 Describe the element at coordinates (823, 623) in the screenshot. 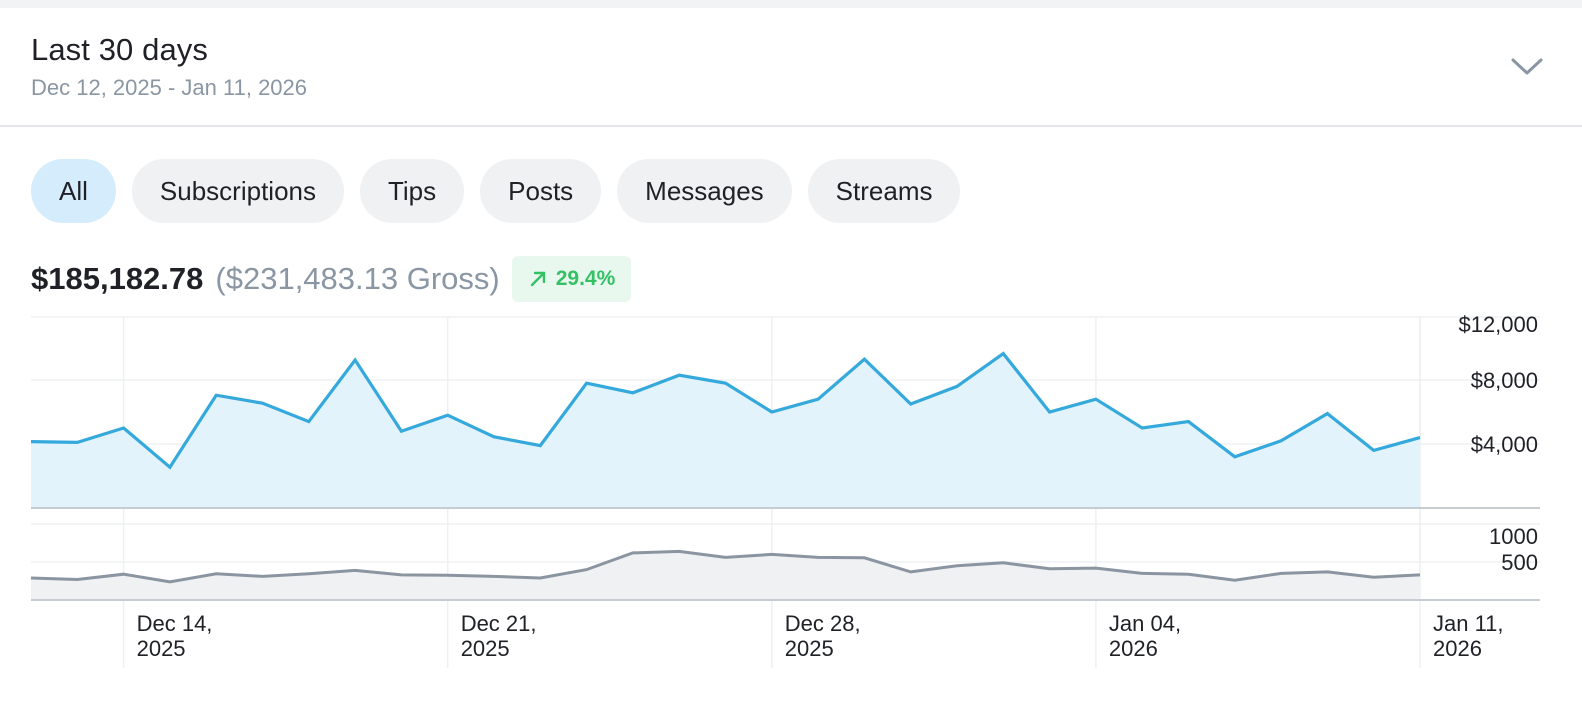

I see `x-tick-label: Dec 28,` at that location.